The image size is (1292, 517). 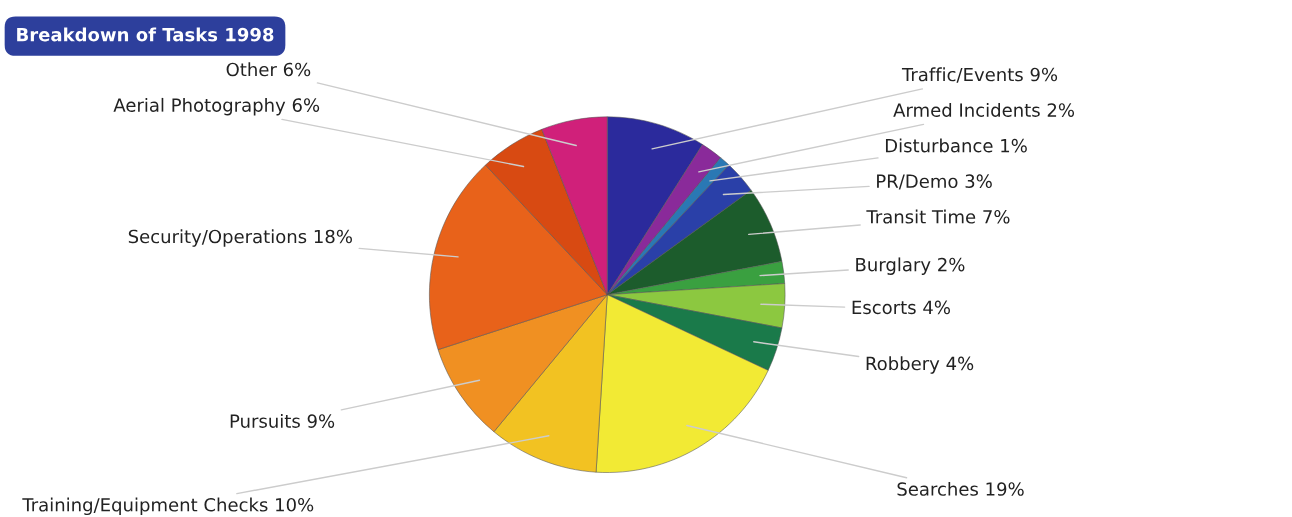 I want to click on slice-label: Transit Time 7%, so click(x=938, y=216).